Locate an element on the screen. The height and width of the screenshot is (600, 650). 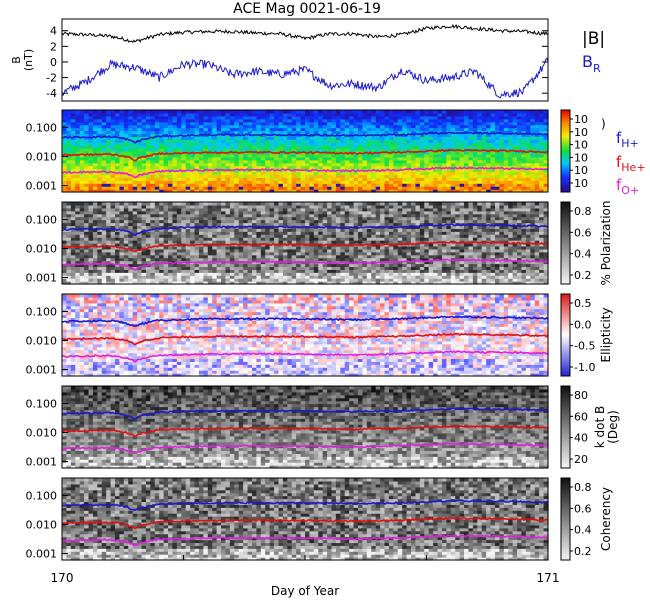
y-tick-label: -2 is located at coordinates (51, 78).